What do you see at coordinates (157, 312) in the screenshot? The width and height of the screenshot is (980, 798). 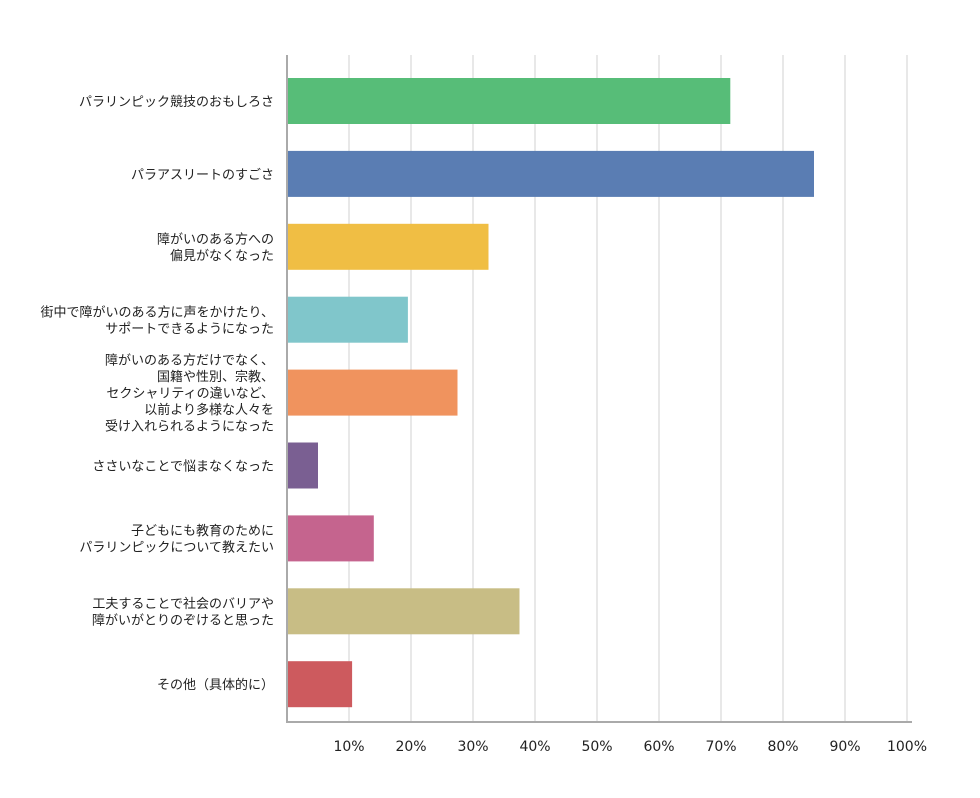 I see `category-label: 街中で障がいのある方に声をかけたり、` at bounding box center [157, 312].